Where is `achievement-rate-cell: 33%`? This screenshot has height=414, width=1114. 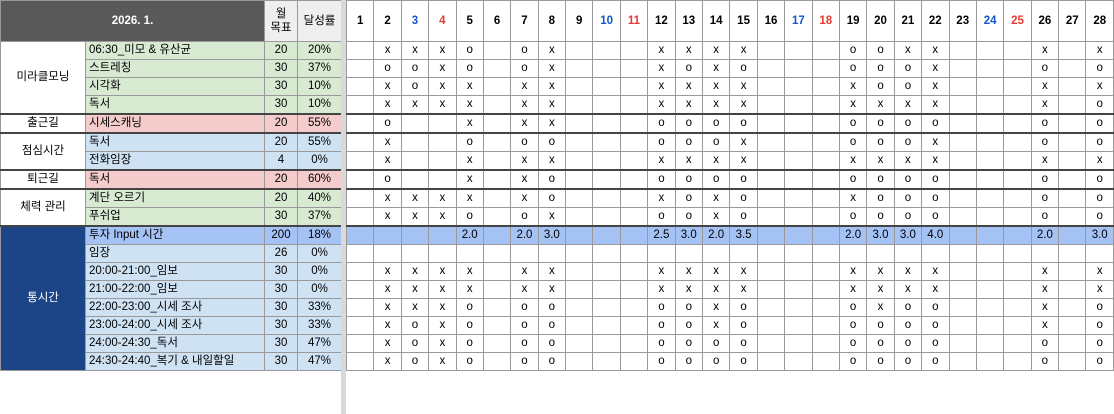
achievement-rate-cell: 33% is located at coordinates (319, 325).